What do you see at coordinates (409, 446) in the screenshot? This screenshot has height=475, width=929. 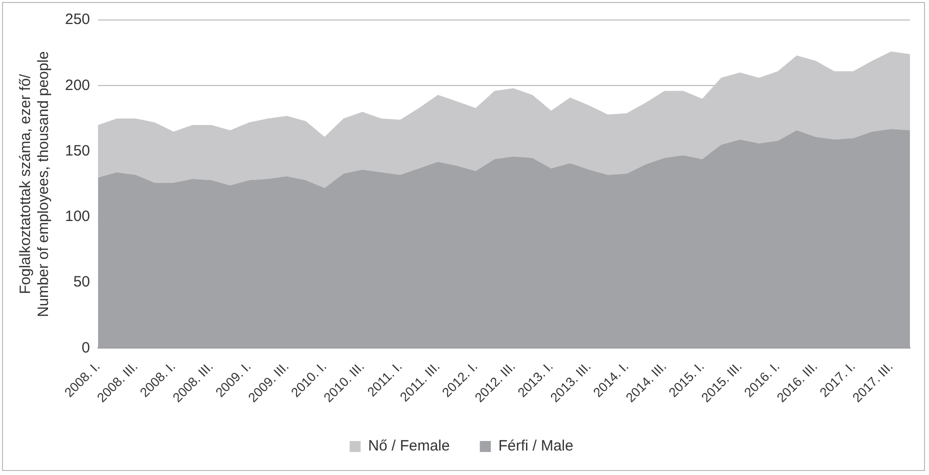 I see `legend-label: Nő / Female` at bounding box center [409, 446].